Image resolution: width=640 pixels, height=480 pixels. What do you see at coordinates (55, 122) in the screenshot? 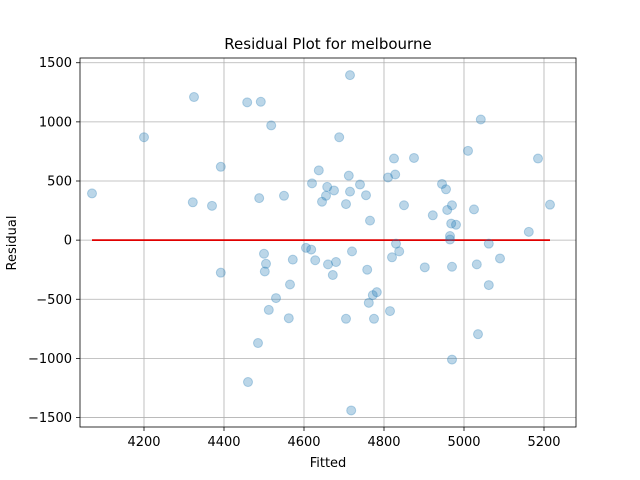
I see `y-tick-label: 1000` at bounding box center [55, 122].